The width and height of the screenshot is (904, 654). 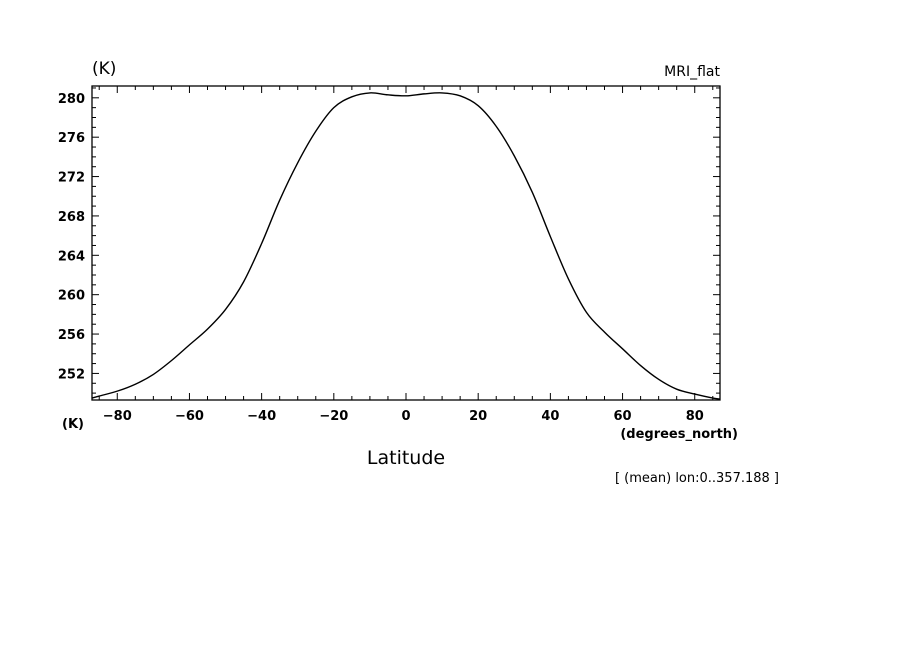 I want to click on y-axis-unit-label: (K), so click(x=104, y=69).